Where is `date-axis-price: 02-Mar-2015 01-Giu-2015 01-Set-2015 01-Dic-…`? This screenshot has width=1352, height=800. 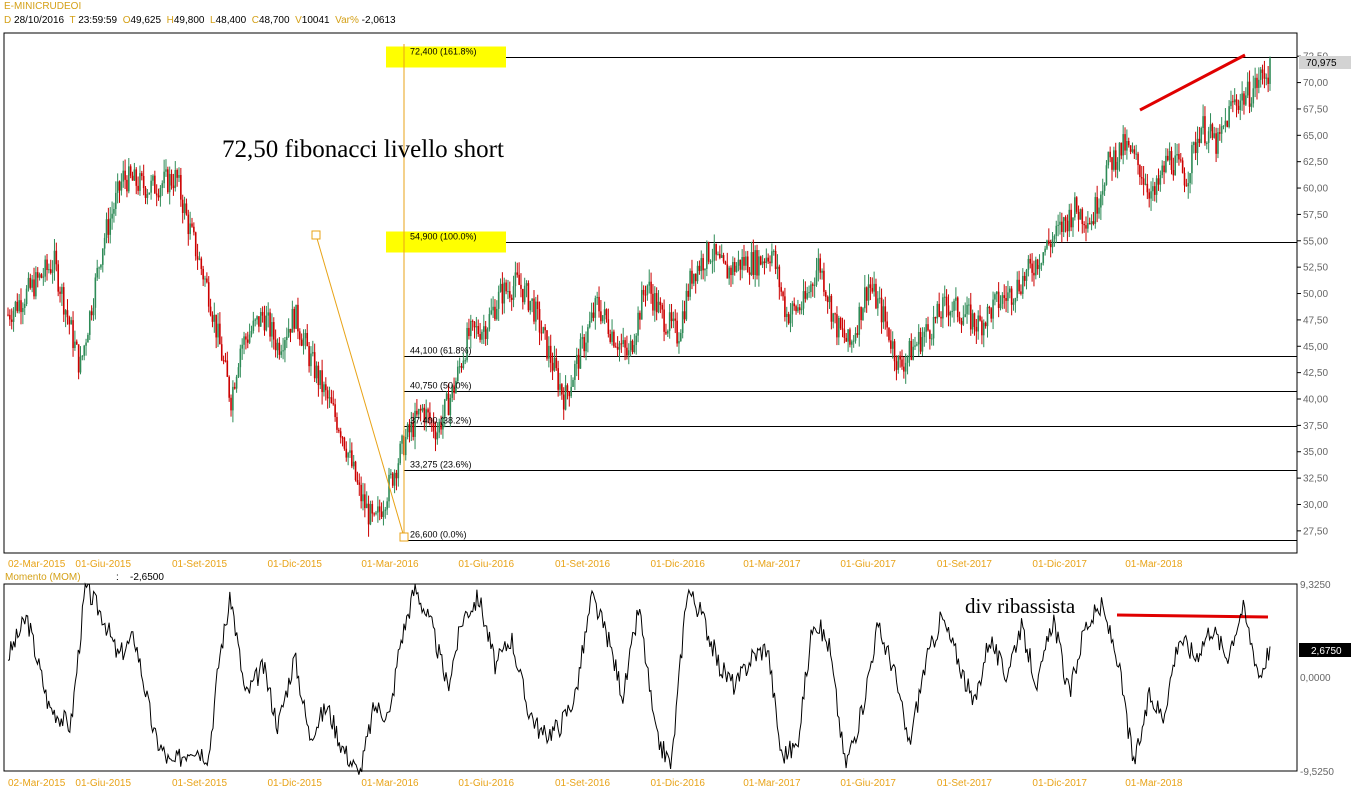 date-axis-price: 02-Mar-2015 01-Giu-2015 01-Set-2015 01-Dic-… is located at coordinates (595, 564).